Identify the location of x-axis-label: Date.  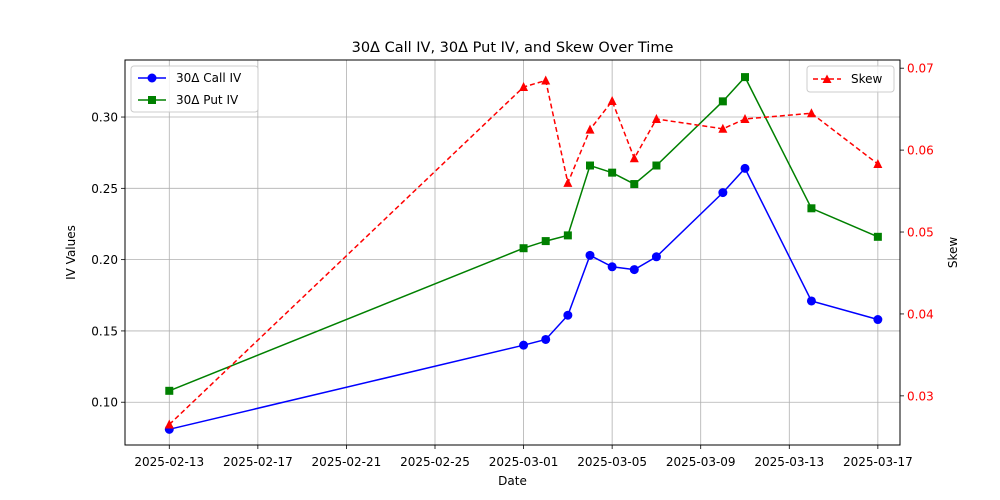
(512, 481).